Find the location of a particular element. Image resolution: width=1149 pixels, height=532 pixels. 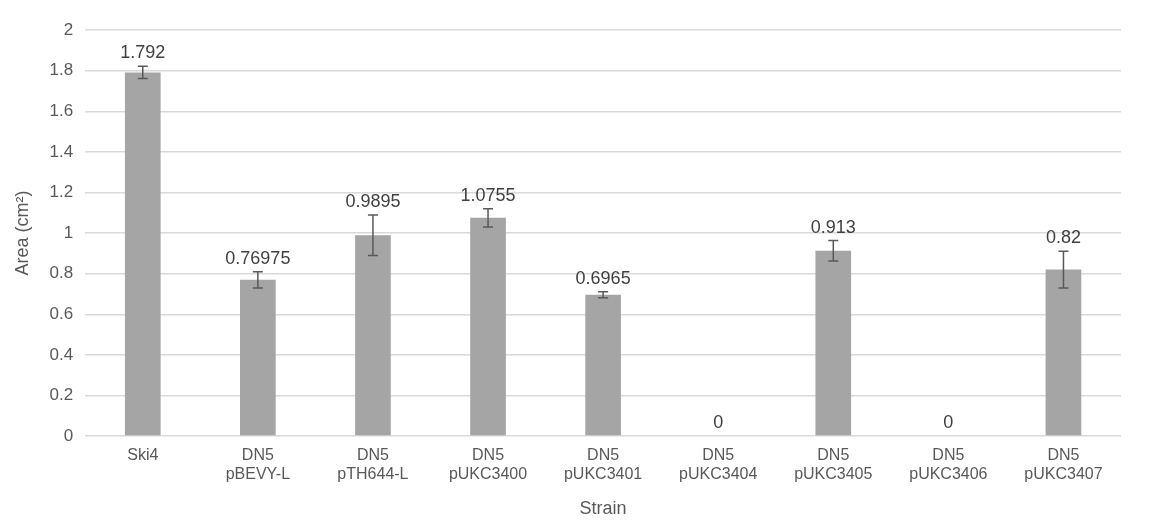

data-label: 1.792 is located at coordinates (143, 52).